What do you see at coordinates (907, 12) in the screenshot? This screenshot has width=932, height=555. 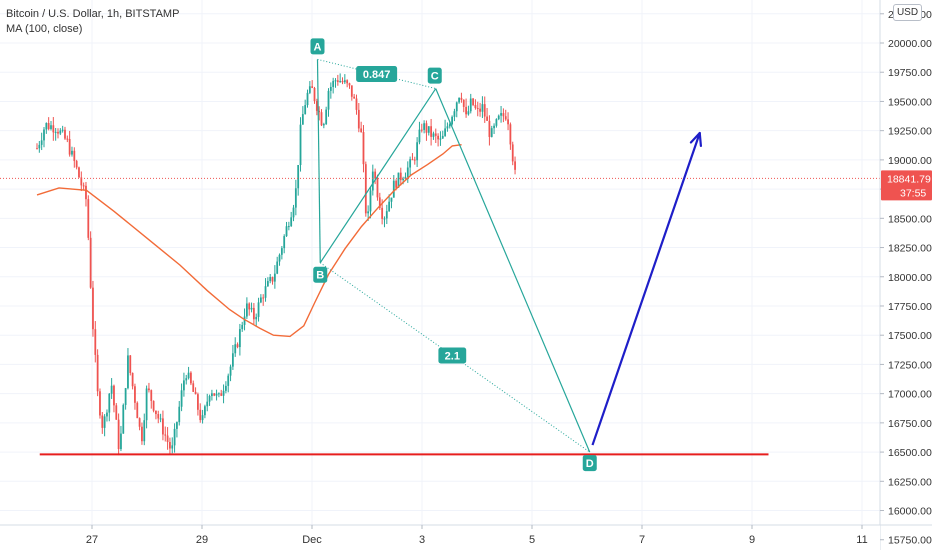 I see `currency-button: USD` at bounding box center [907, 12].